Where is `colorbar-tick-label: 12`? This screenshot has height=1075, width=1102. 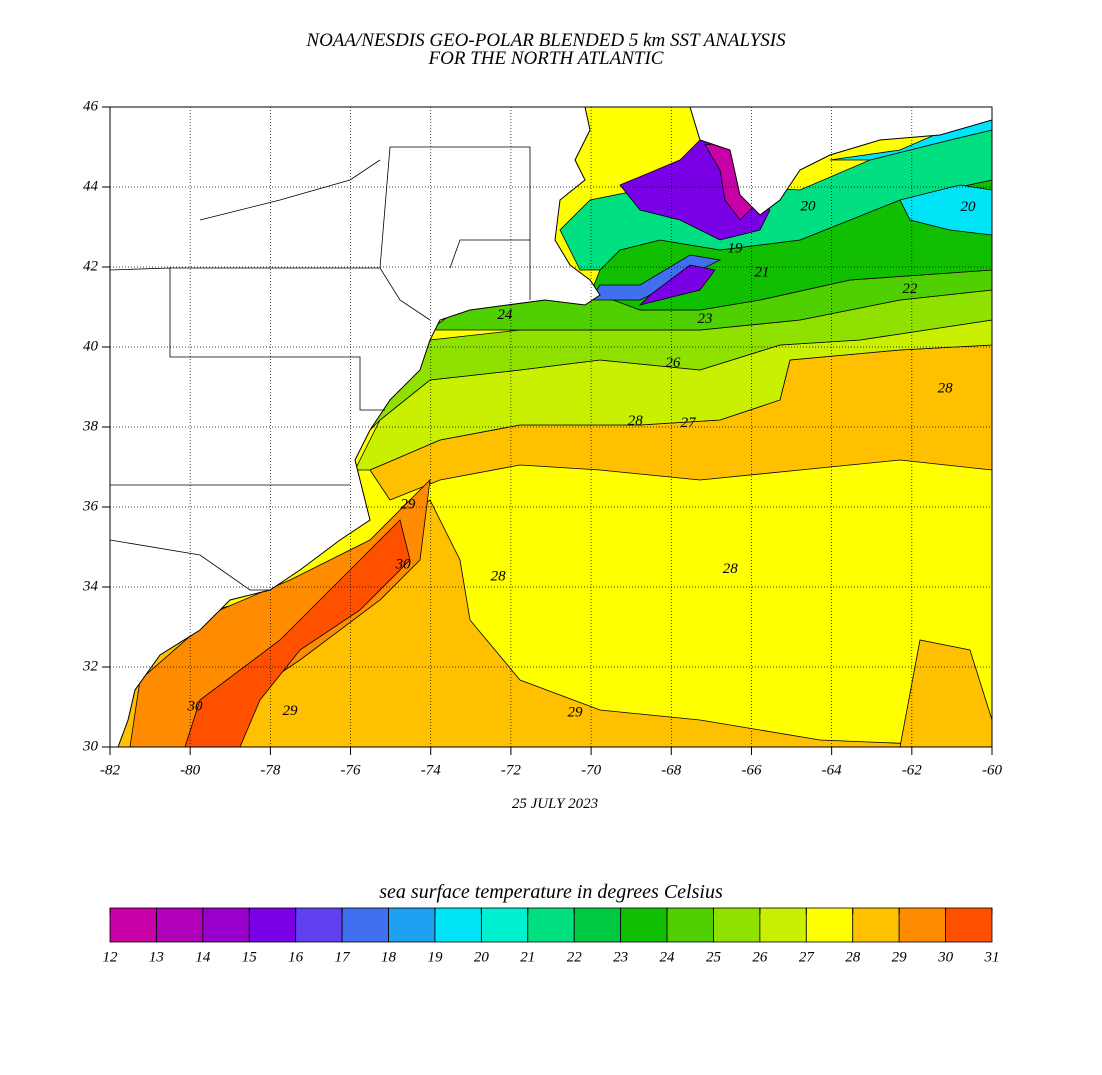 colorbar-tick-label: 12 is located at coordinates (111, 957).